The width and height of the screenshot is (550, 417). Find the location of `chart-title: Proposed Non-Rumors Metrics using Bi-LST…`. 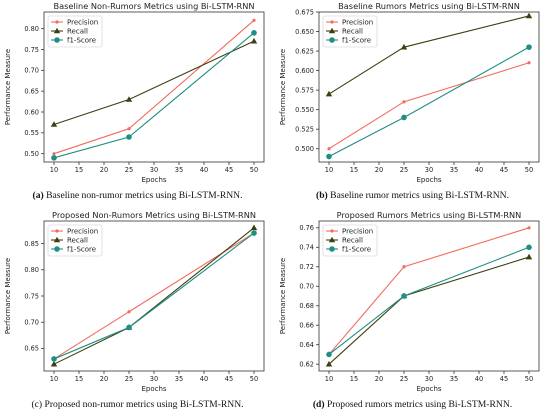

chart-title: Proposed Non-Rumors Metrics using Bi-LST… is located at coordinates (154, 215).